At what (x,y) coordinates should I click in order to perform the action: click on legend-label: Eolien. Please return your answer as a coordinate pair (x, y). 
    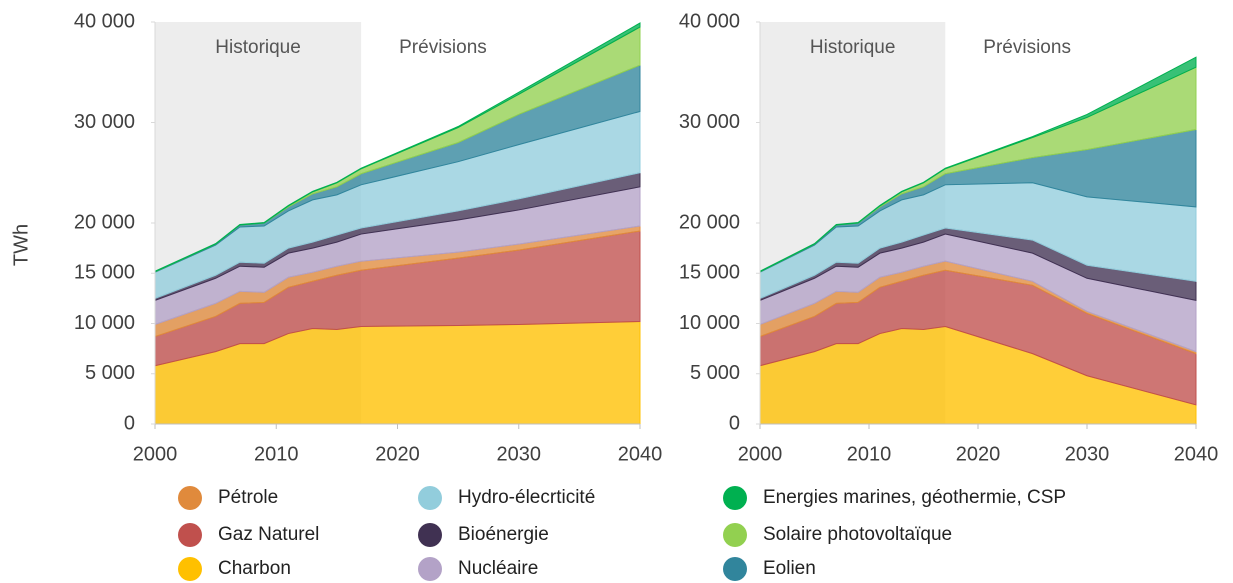
    Looking at the image, I should click on (789, 568).